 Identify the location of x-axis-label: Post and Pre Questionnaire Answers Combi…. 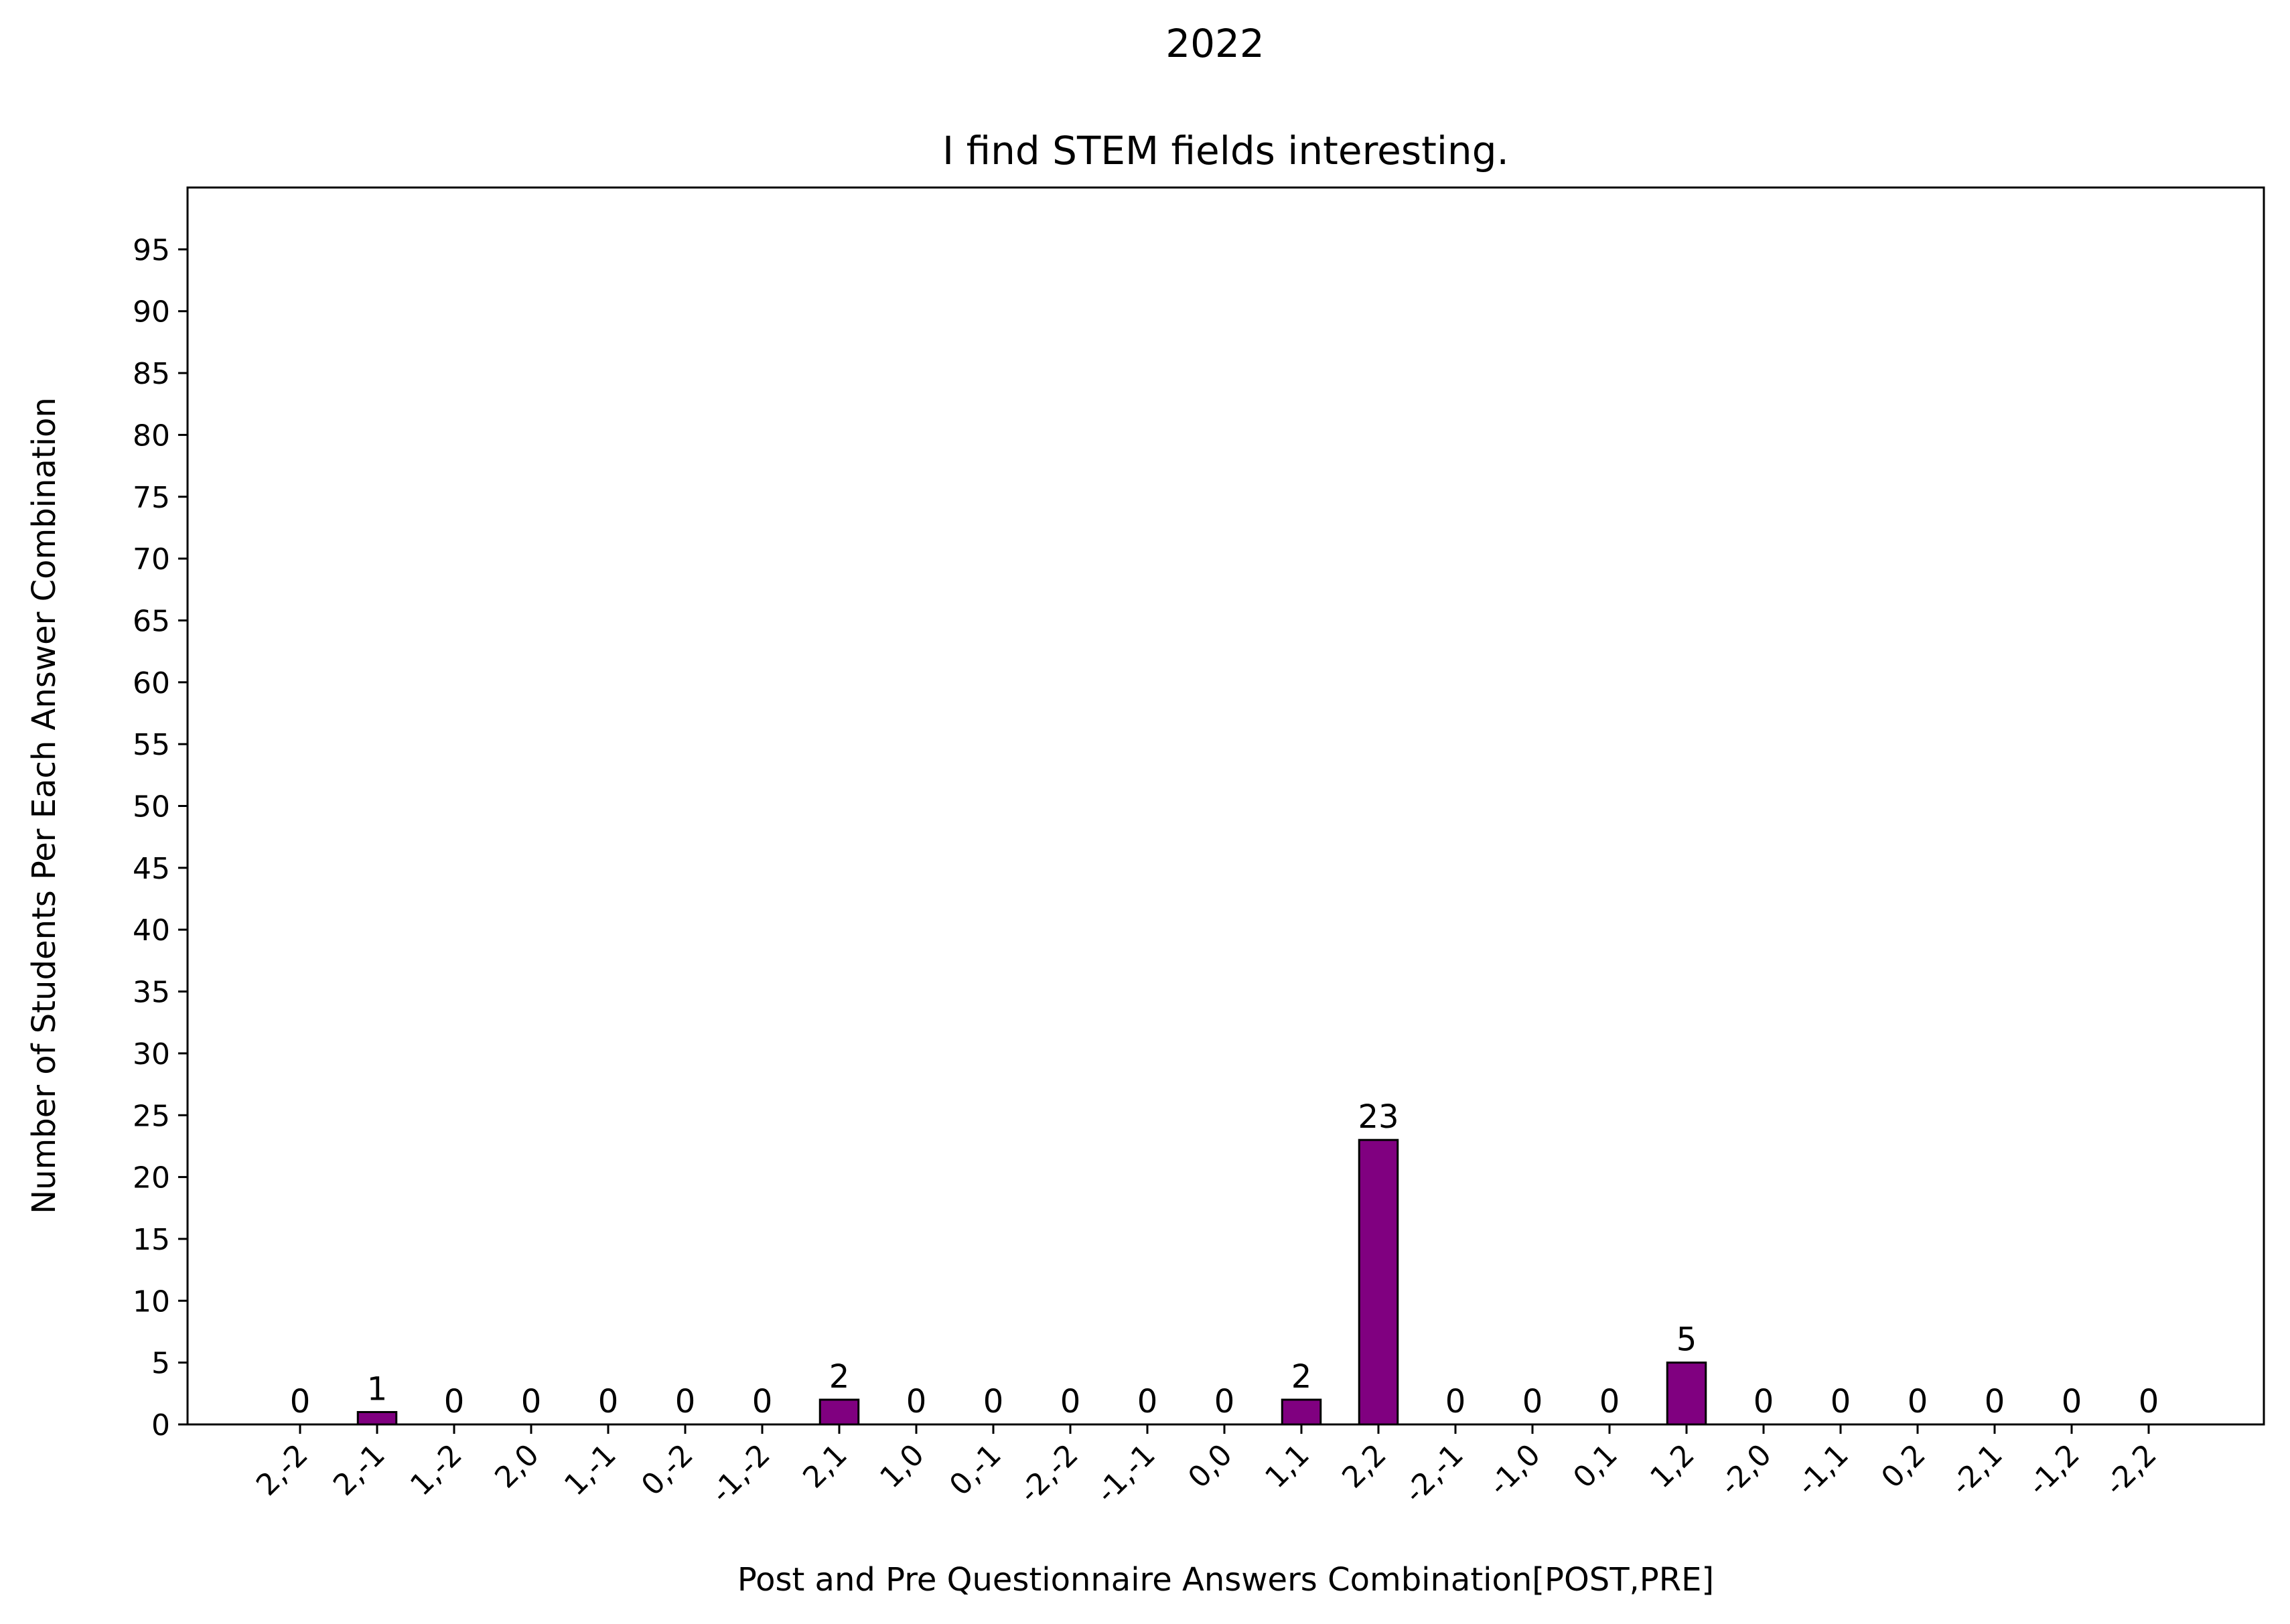
(1225, 1580).